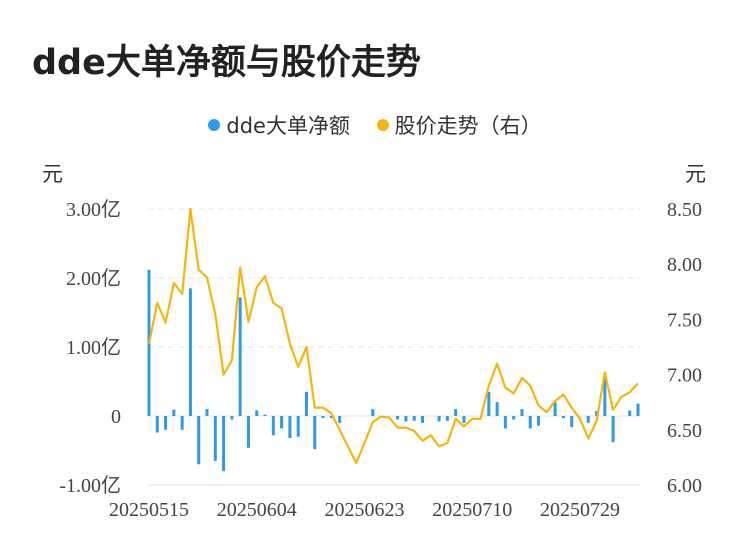  I want to click on y-left-tick-label: 0, so click(116, 417).